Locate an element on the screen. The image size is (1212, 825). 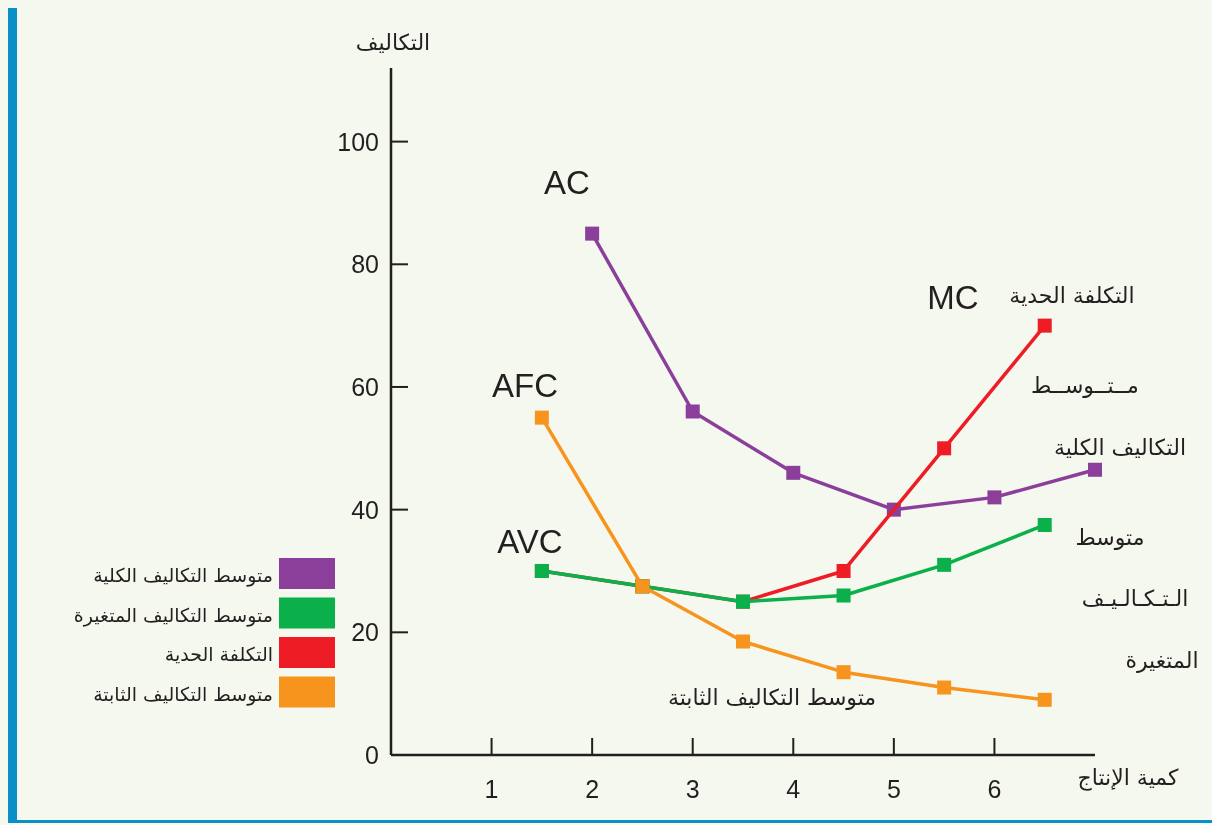
annotation: AFC is located at coordinates (525, 385).